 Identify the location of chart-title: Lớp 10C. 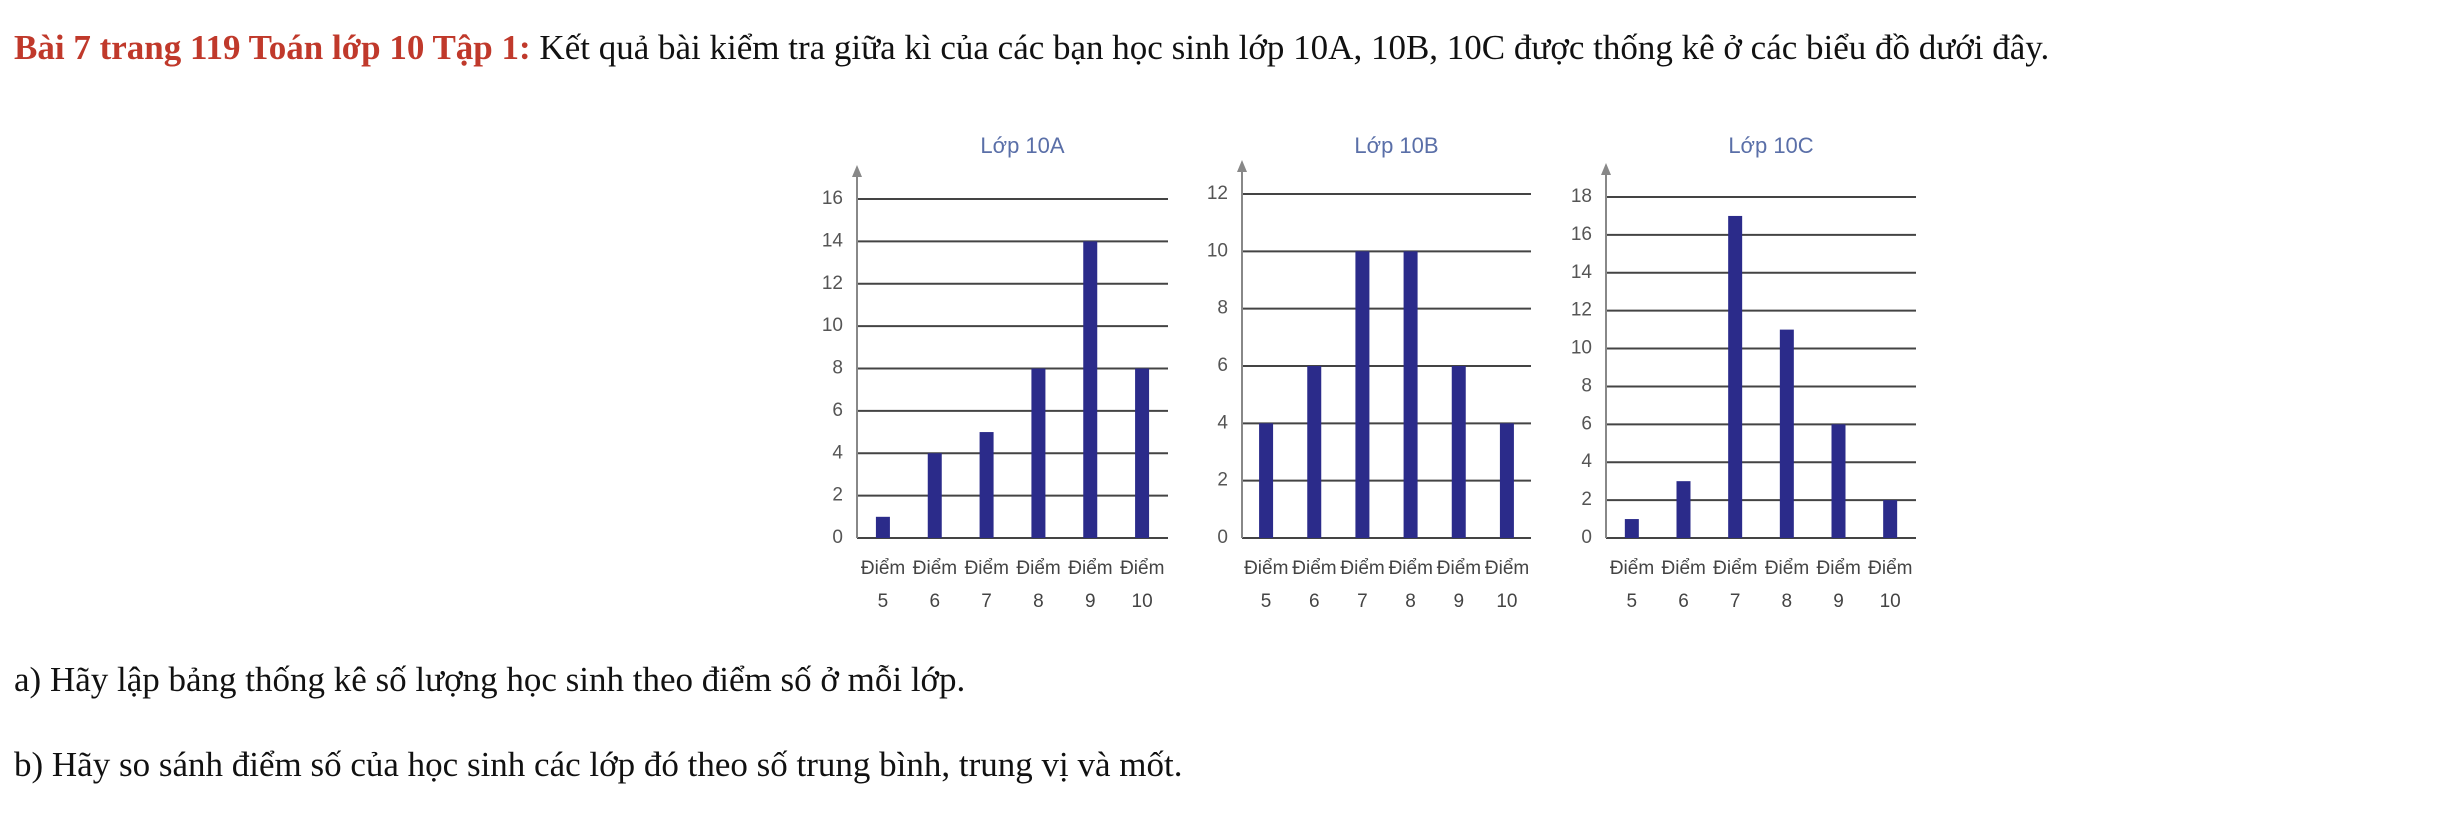
(1770, 145).